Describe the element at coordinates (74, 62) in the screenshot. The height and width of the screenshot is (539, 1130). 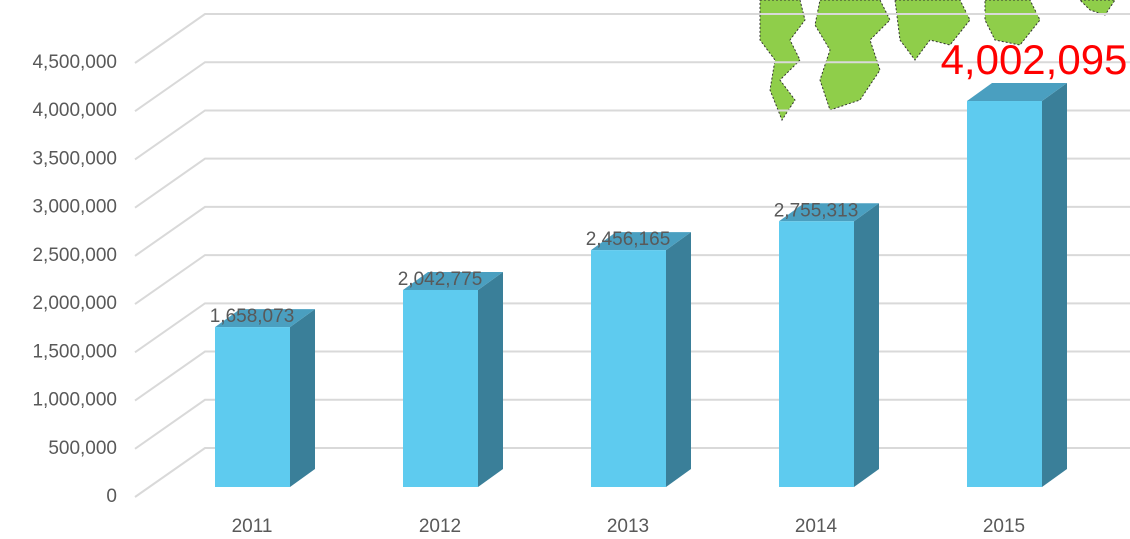
I see `y-tick-label: 4,500,000` at that location.